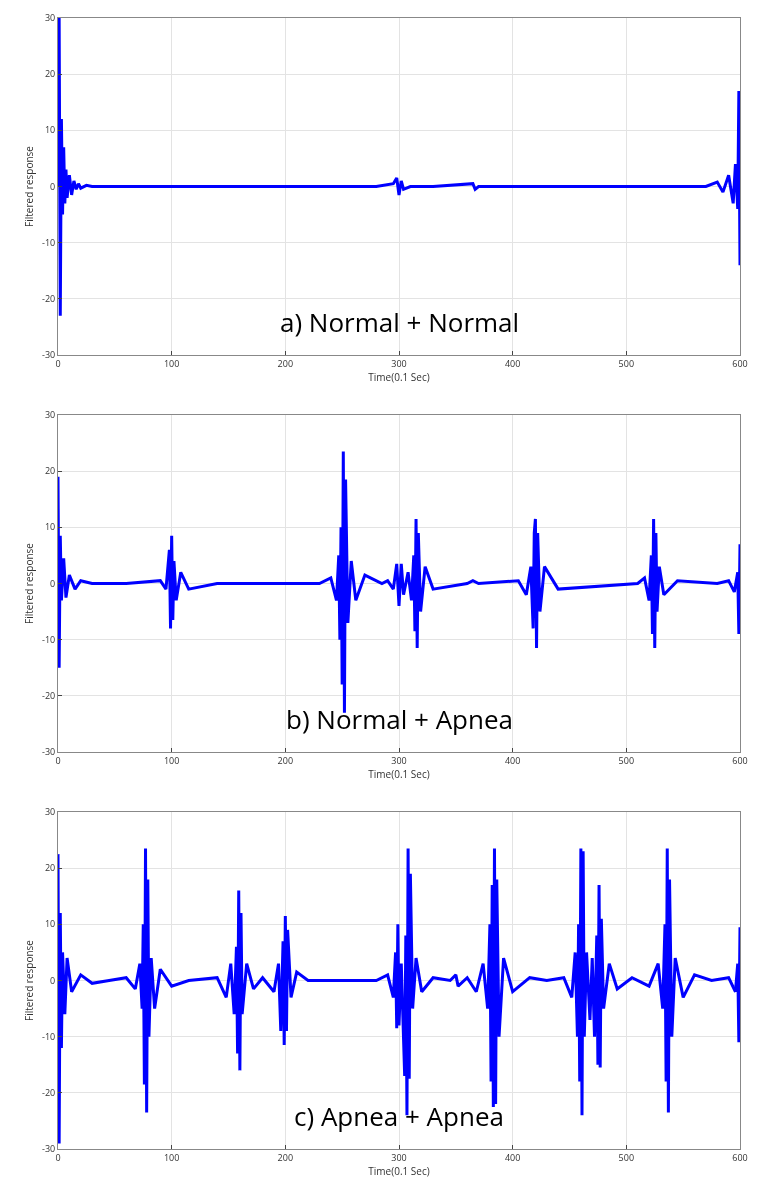  Describe the element at coordinates (399, 719) in the screenshot. I see `annotation: b) Normal + Apnea` at that location.